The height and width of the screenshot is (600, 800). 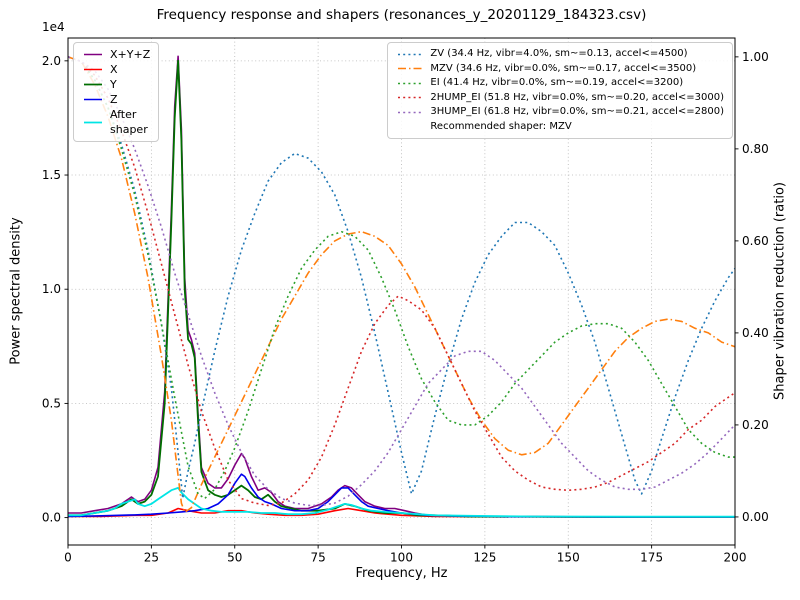 What do you see at coordinates (755, 517) in the screenshot?
I see `y-right-tick-label: 0.00` at bounding box center [755, 517].